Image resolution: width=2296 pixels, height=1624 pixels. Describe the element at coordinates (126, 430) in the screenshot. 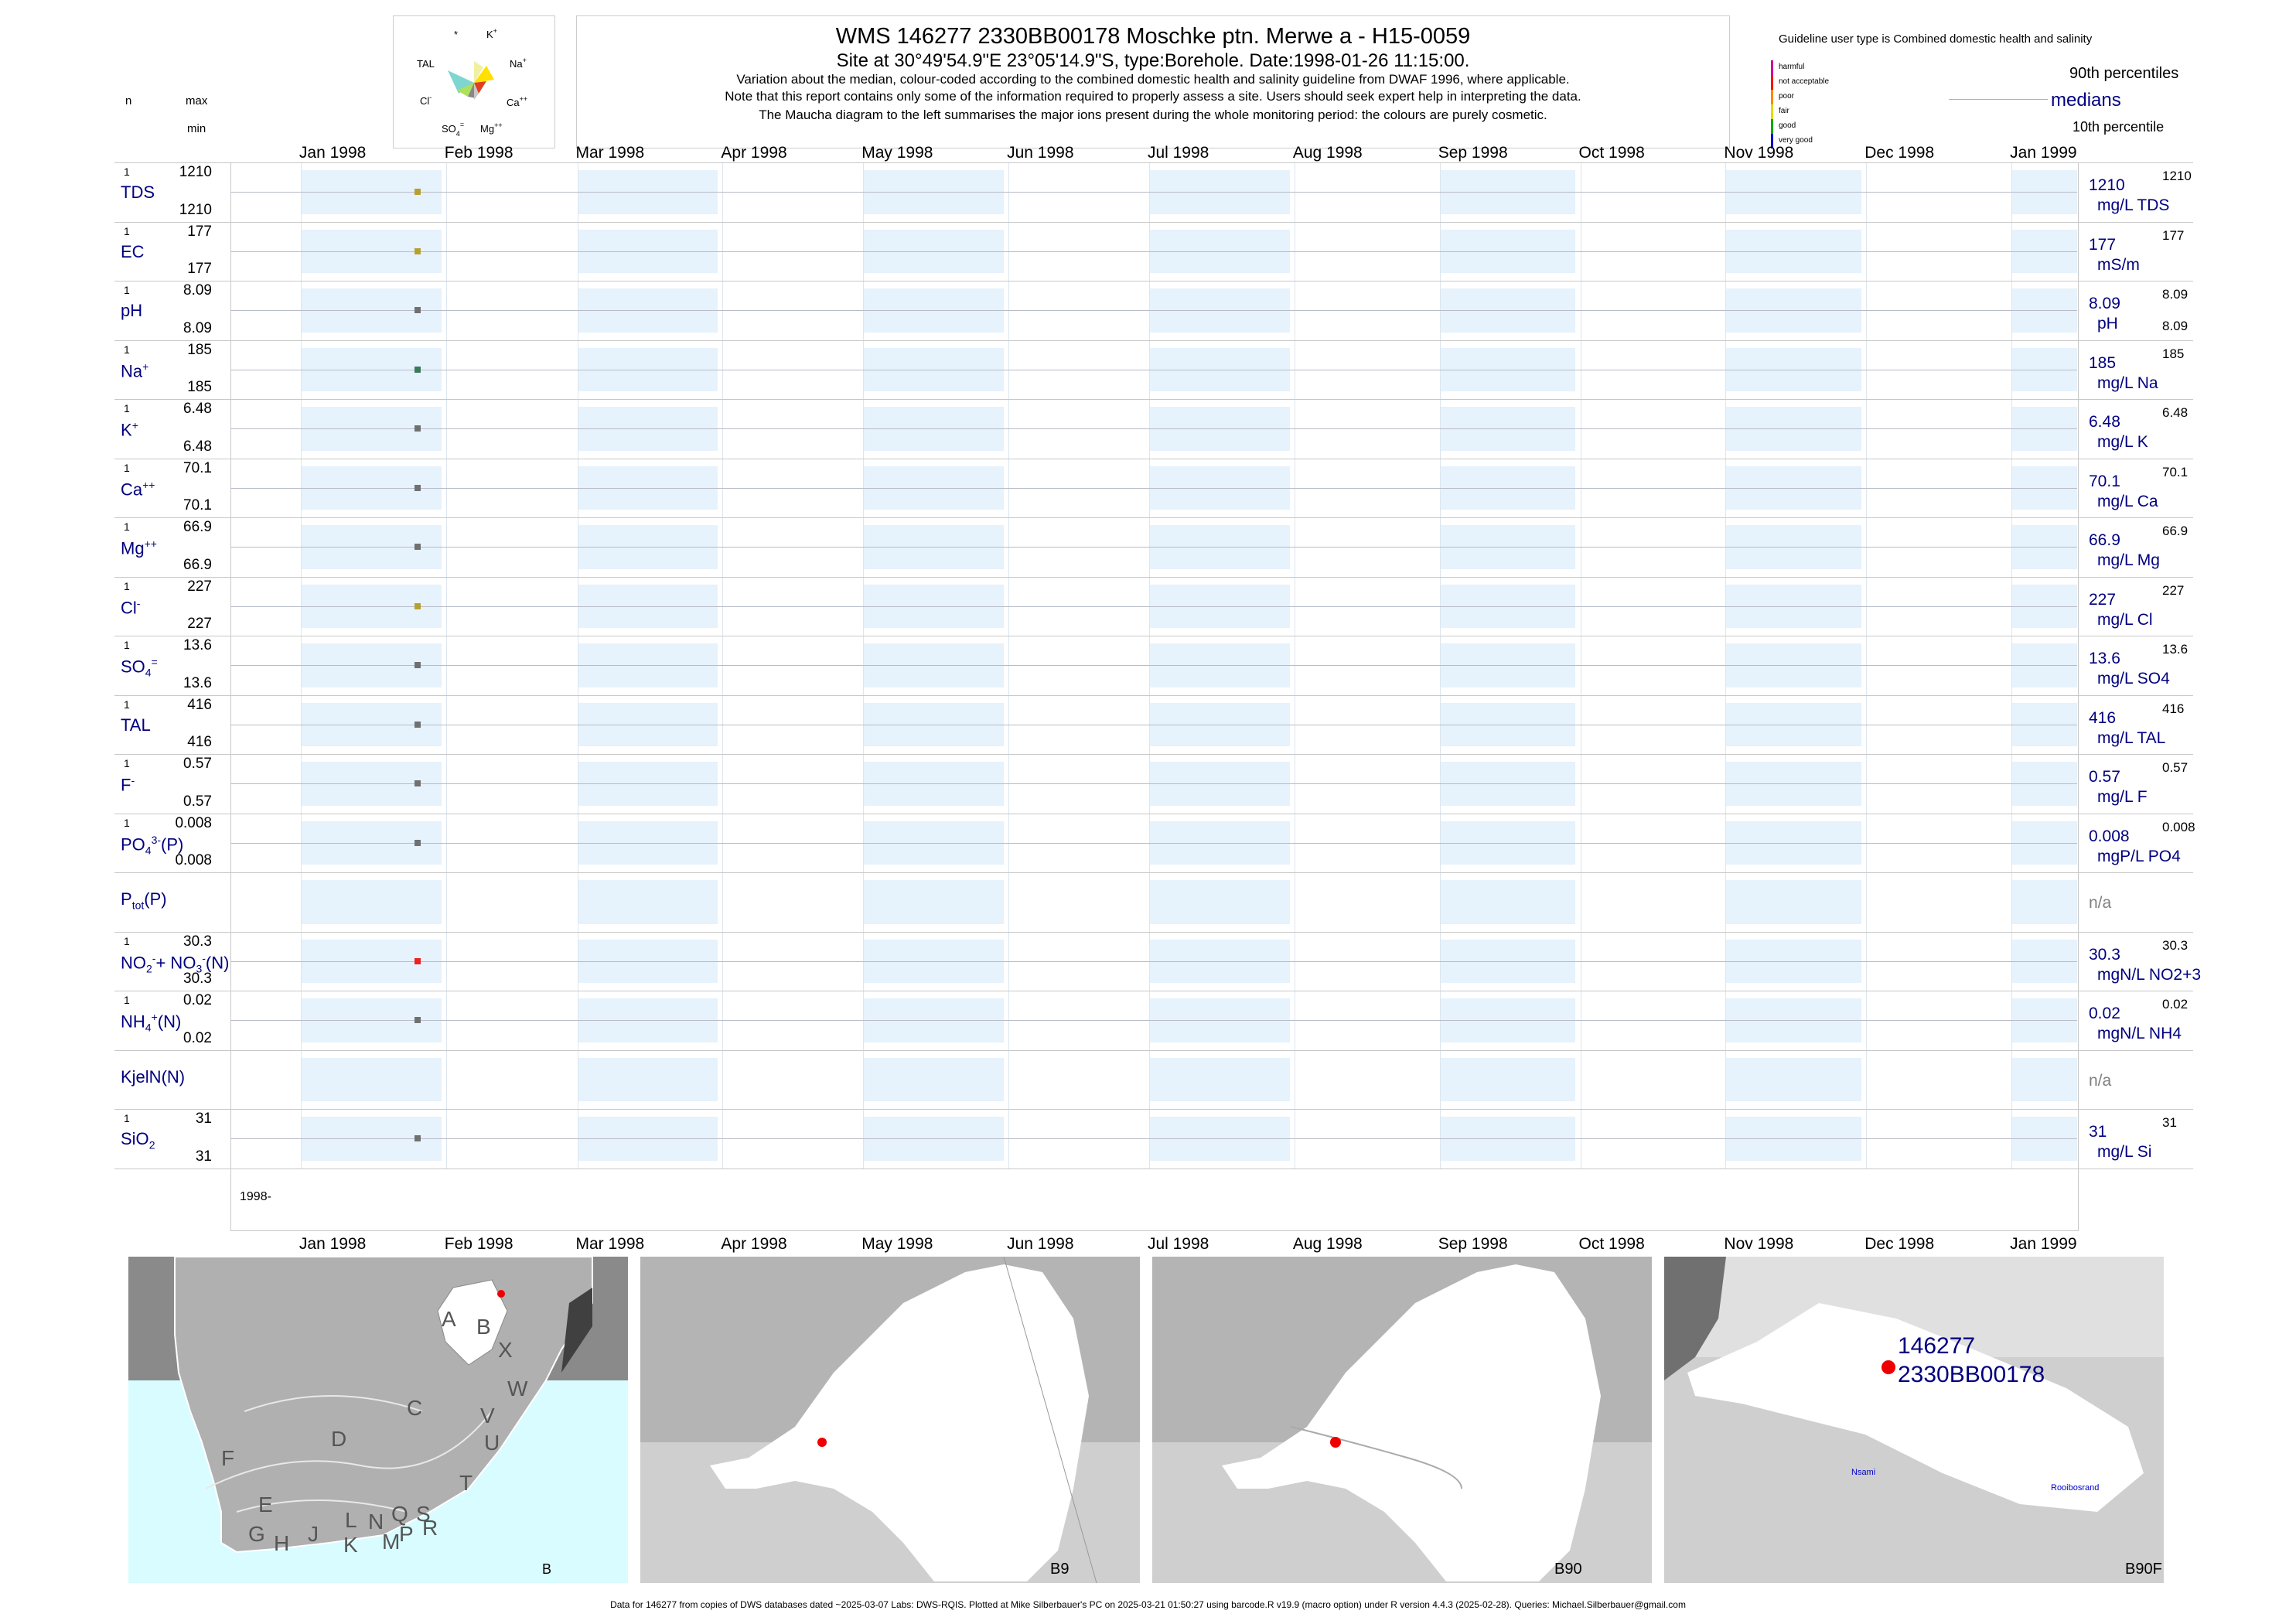

I see `panel-label-part: K` at that location.